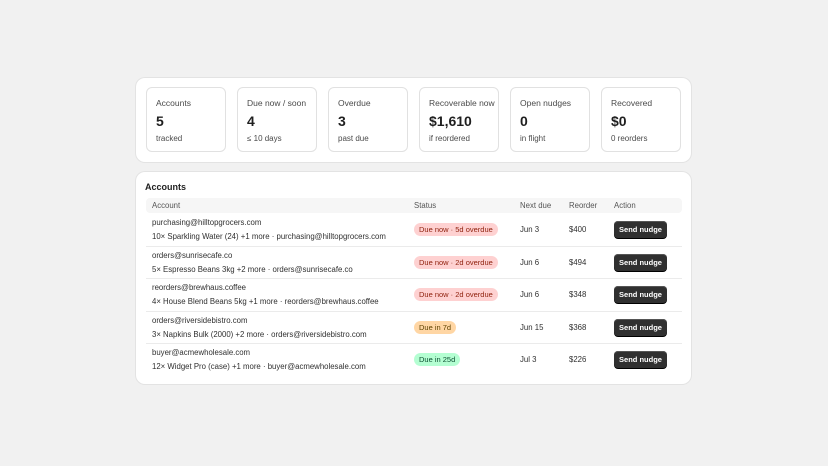  Describe the element at coordinates (578, 229) in the screenshot. I see `reorder-amount: $400` at that location.